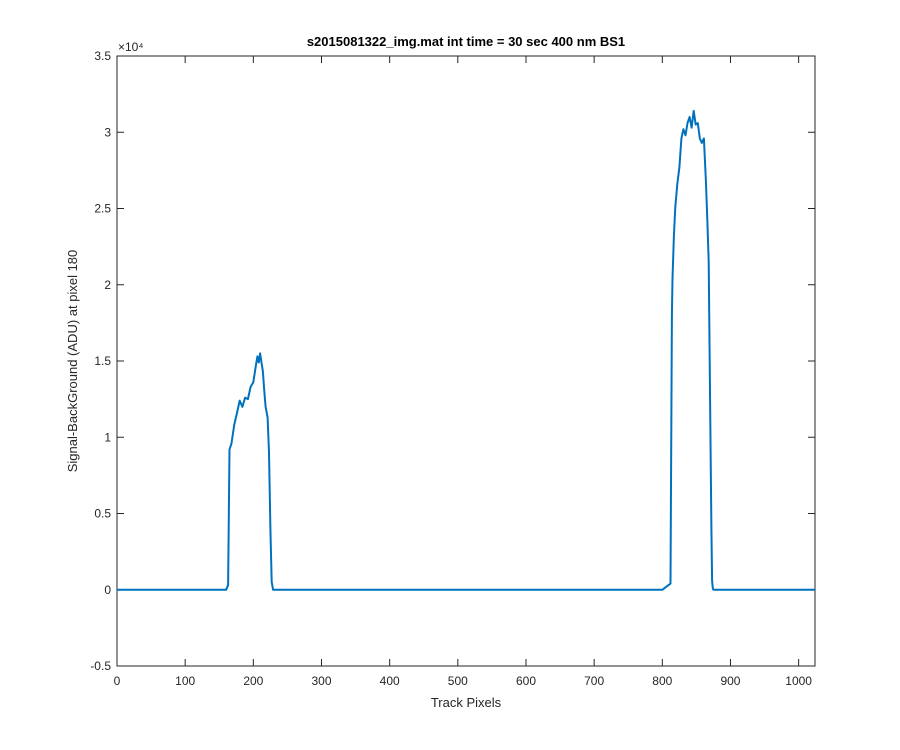 The width and height of the screenshot is (900, 750). Describe the element at coordinates (594, 681) in the screenshot. I see `x-tick-label: 700` at that location.